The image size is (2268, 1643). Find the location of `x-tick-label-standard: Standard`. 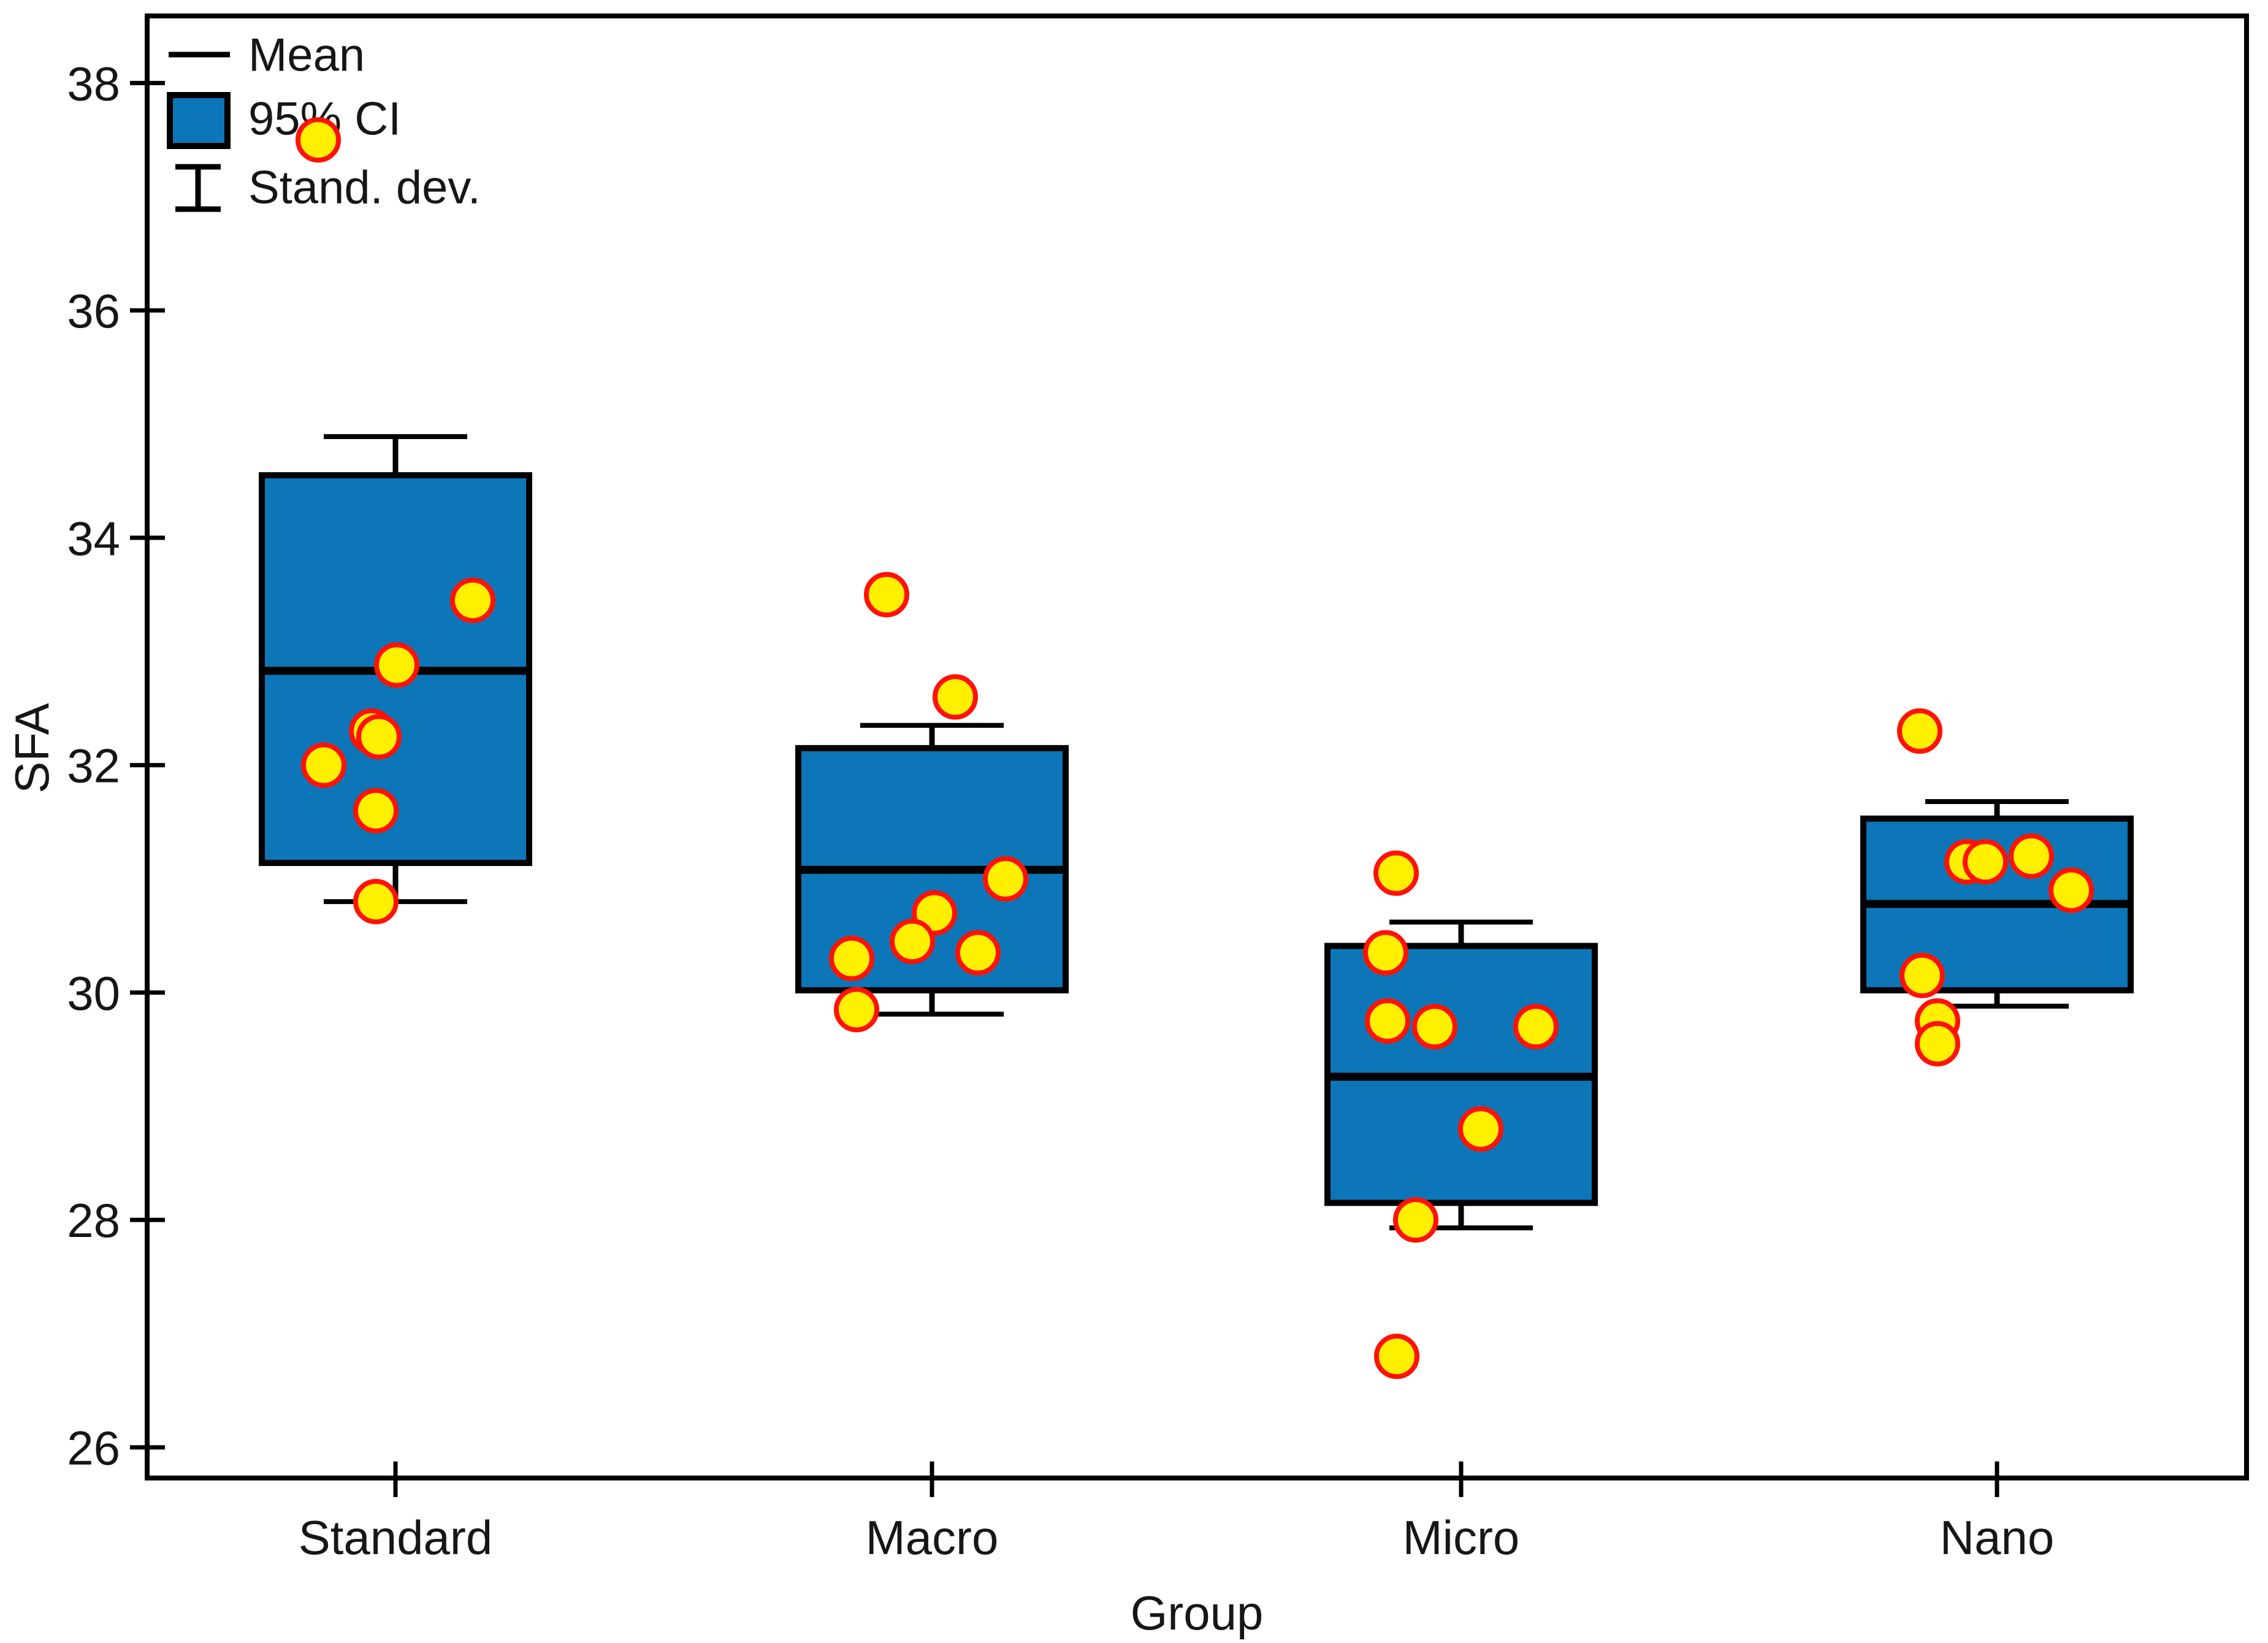

x-tick-label-standard: Standard is located at coordinates (396, 1538).